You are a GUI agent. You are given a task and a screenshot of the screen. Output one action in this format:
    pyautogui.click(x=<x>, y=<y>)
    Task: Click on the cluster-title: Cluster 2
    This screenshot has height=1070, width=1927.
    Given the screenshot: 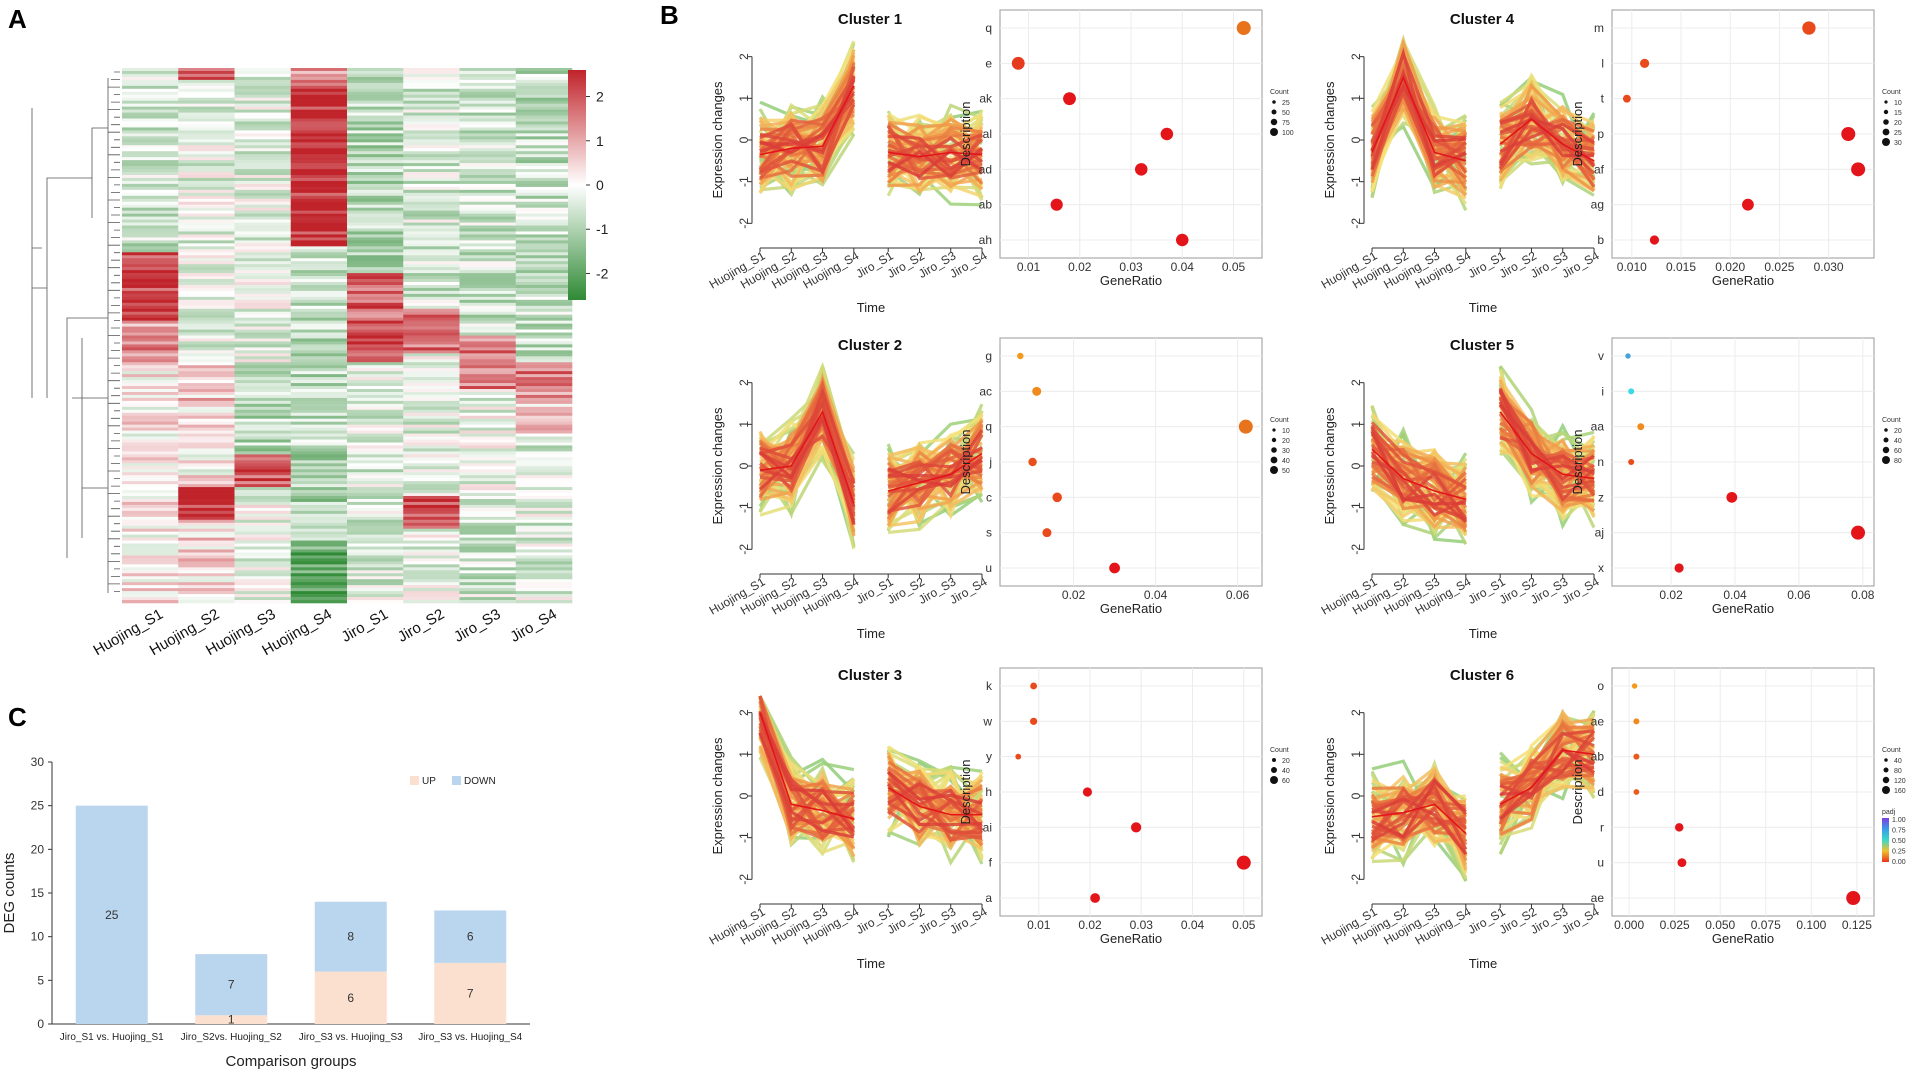 What is the action you would take?
    pyautogui.click(x=870, y=345)
    